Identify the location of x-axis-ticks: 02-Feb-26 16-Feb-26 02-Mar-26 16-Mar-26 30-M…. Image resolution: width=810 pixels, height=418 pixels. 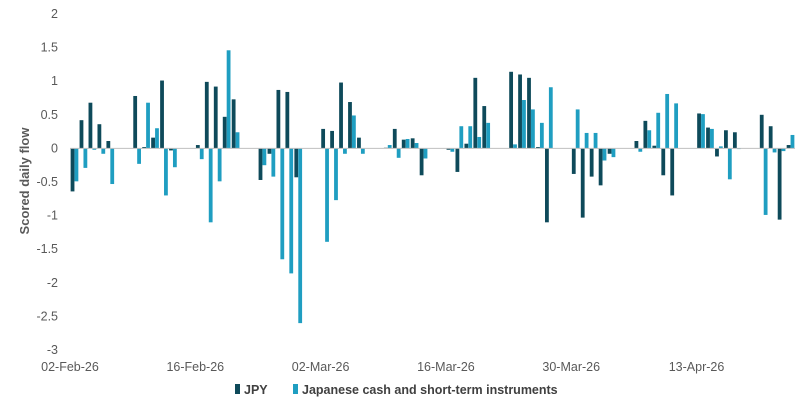
(382, 367).